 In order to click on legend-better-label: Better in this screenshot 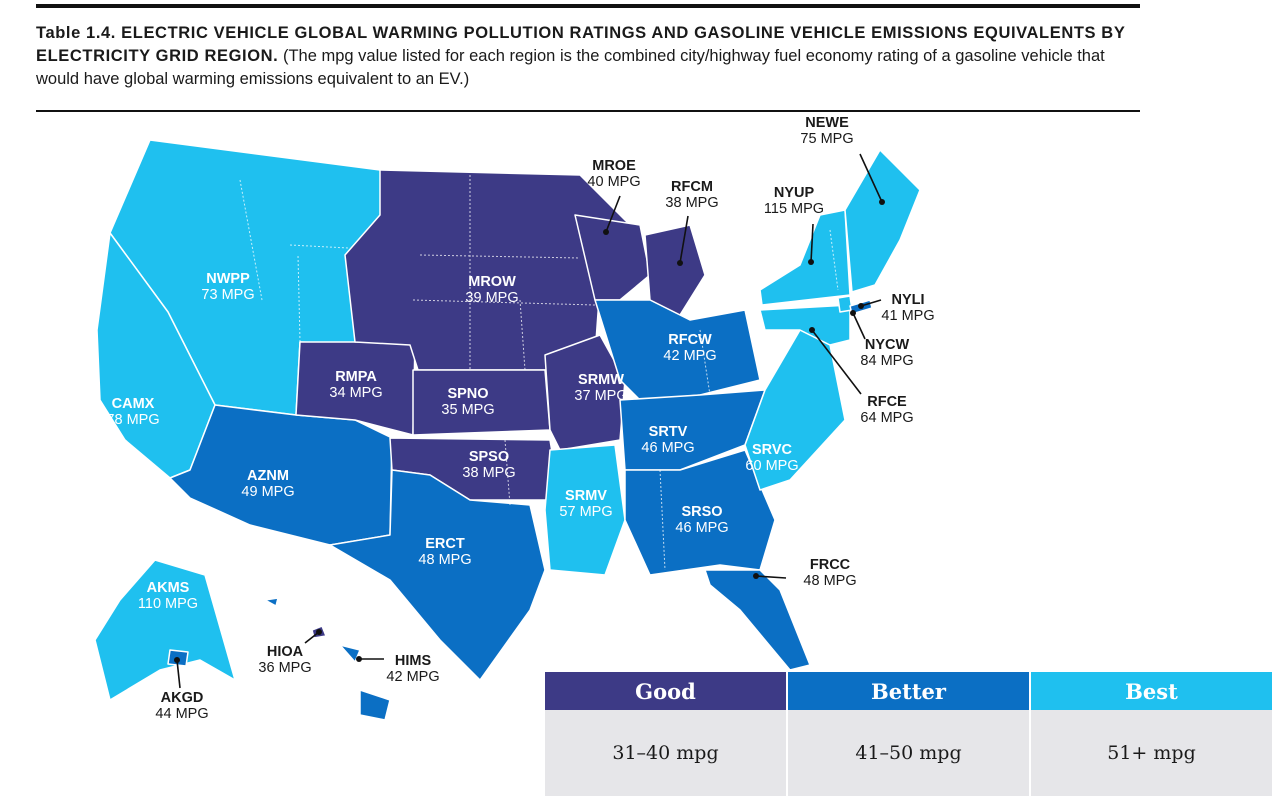, I will do `click(907, 691)`.